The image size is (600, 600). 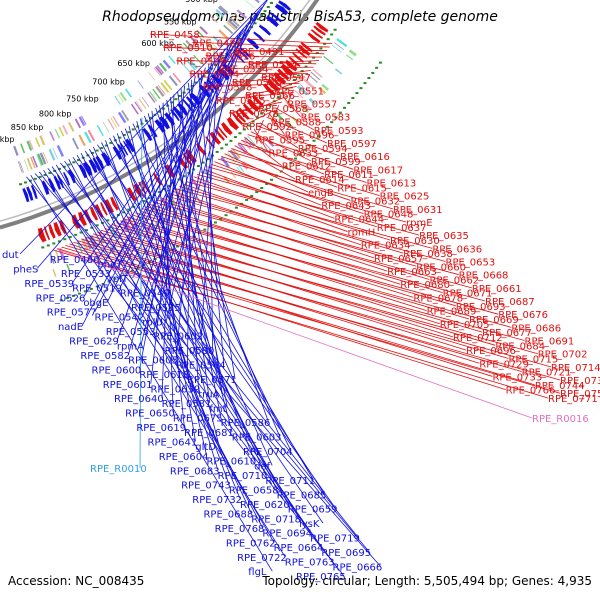 I want to click on kbp-tick-label: 800 kbp, so click(x=55, y=114).